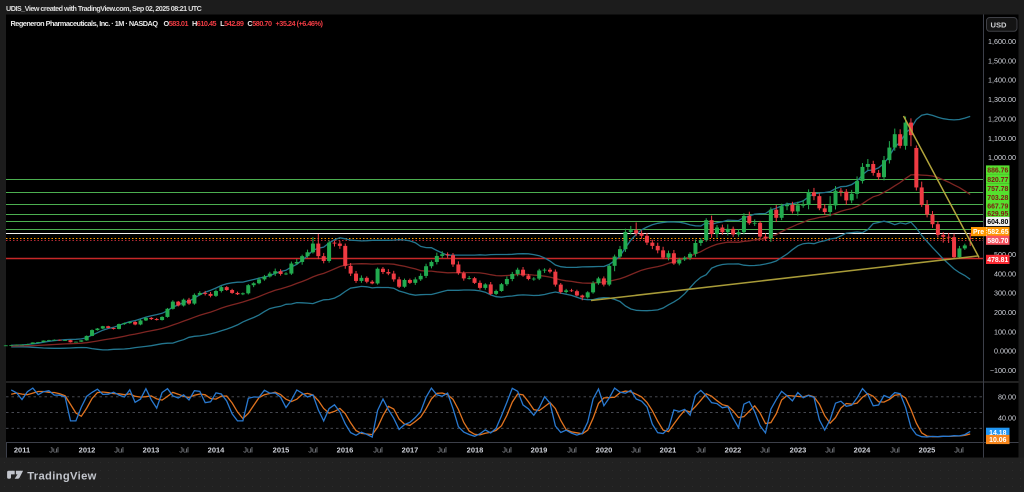  Describe the element at coordinates (281, 450) in the screenshot. I see `svg-text: 2015` at that location.